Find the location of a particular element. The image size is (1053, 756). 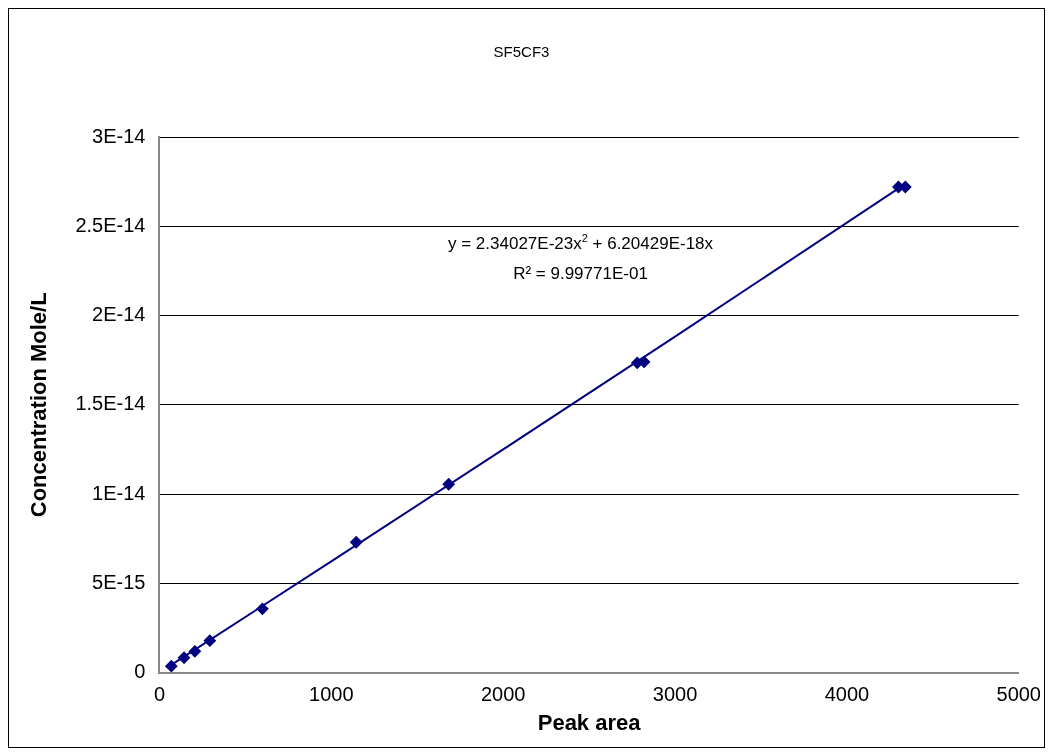

x-tick-label: 3000 is located at coordinates (675, 694).